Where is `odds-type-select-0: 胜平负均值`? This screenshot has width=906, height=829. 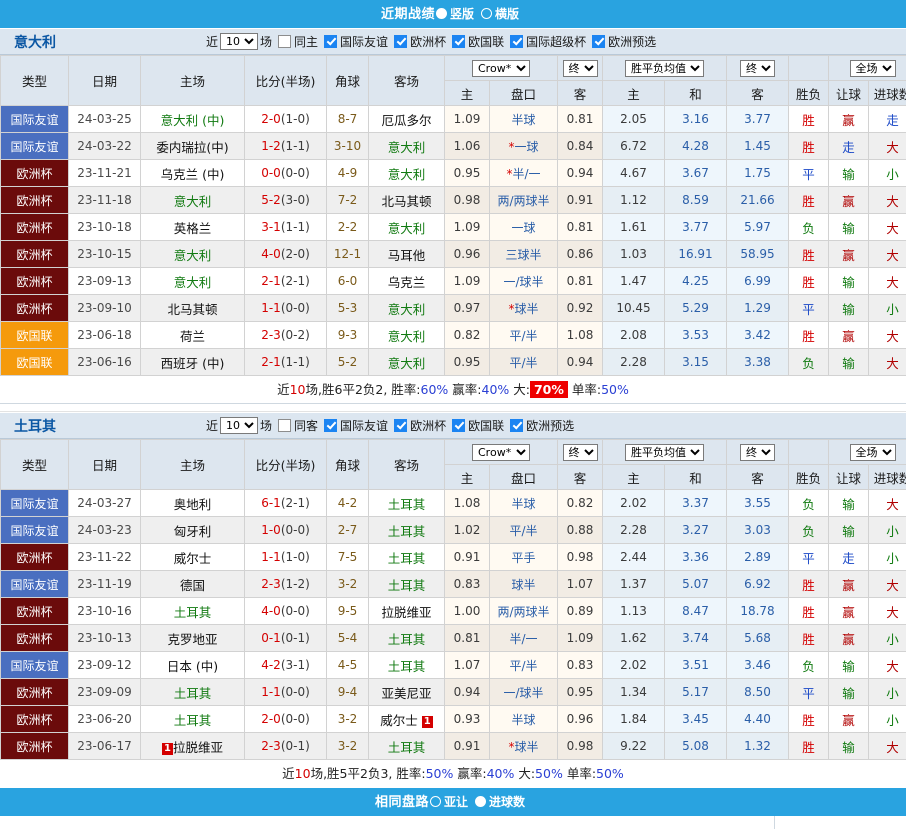 odds-type-select-0: 胜平负均值 is located at coordinates (664, 68).